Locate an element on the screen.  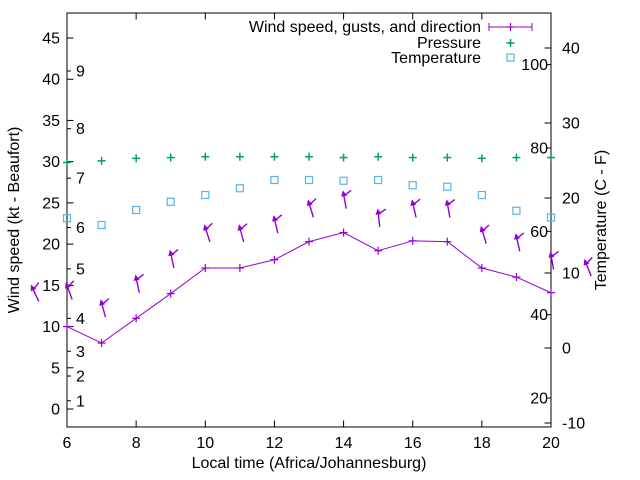
beaufort-label: 4 is located at coordinates (80, 319).